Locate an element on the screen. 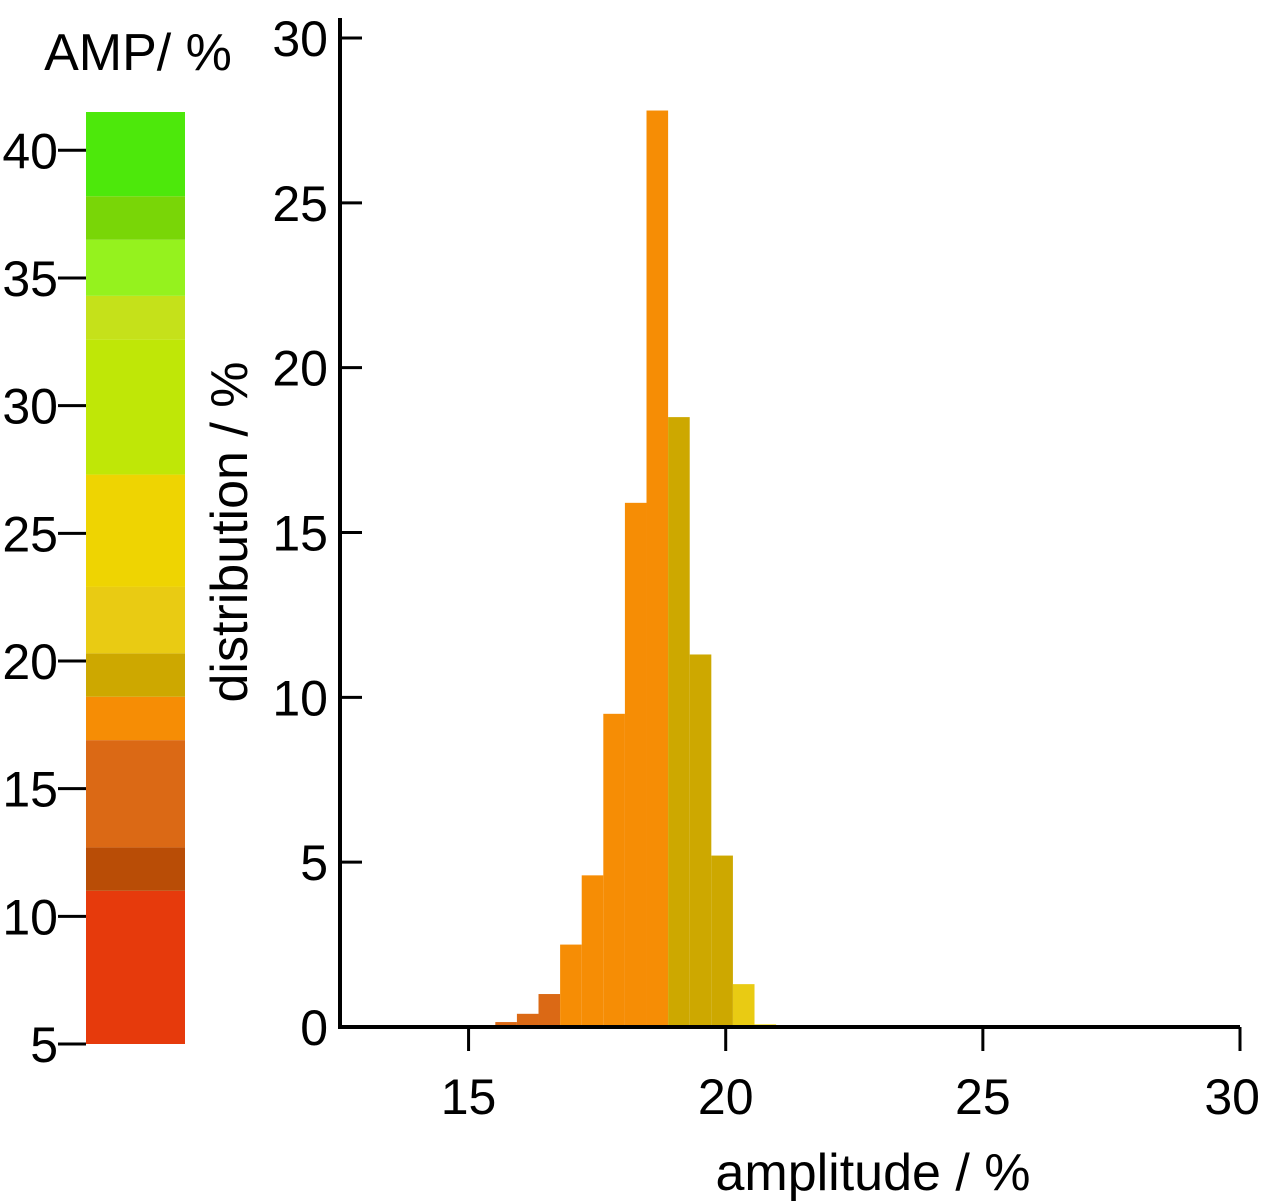 This screenshot has height=1204, width=1261. colorbar-tick-label: 30 is located at coordinates (30, 407).